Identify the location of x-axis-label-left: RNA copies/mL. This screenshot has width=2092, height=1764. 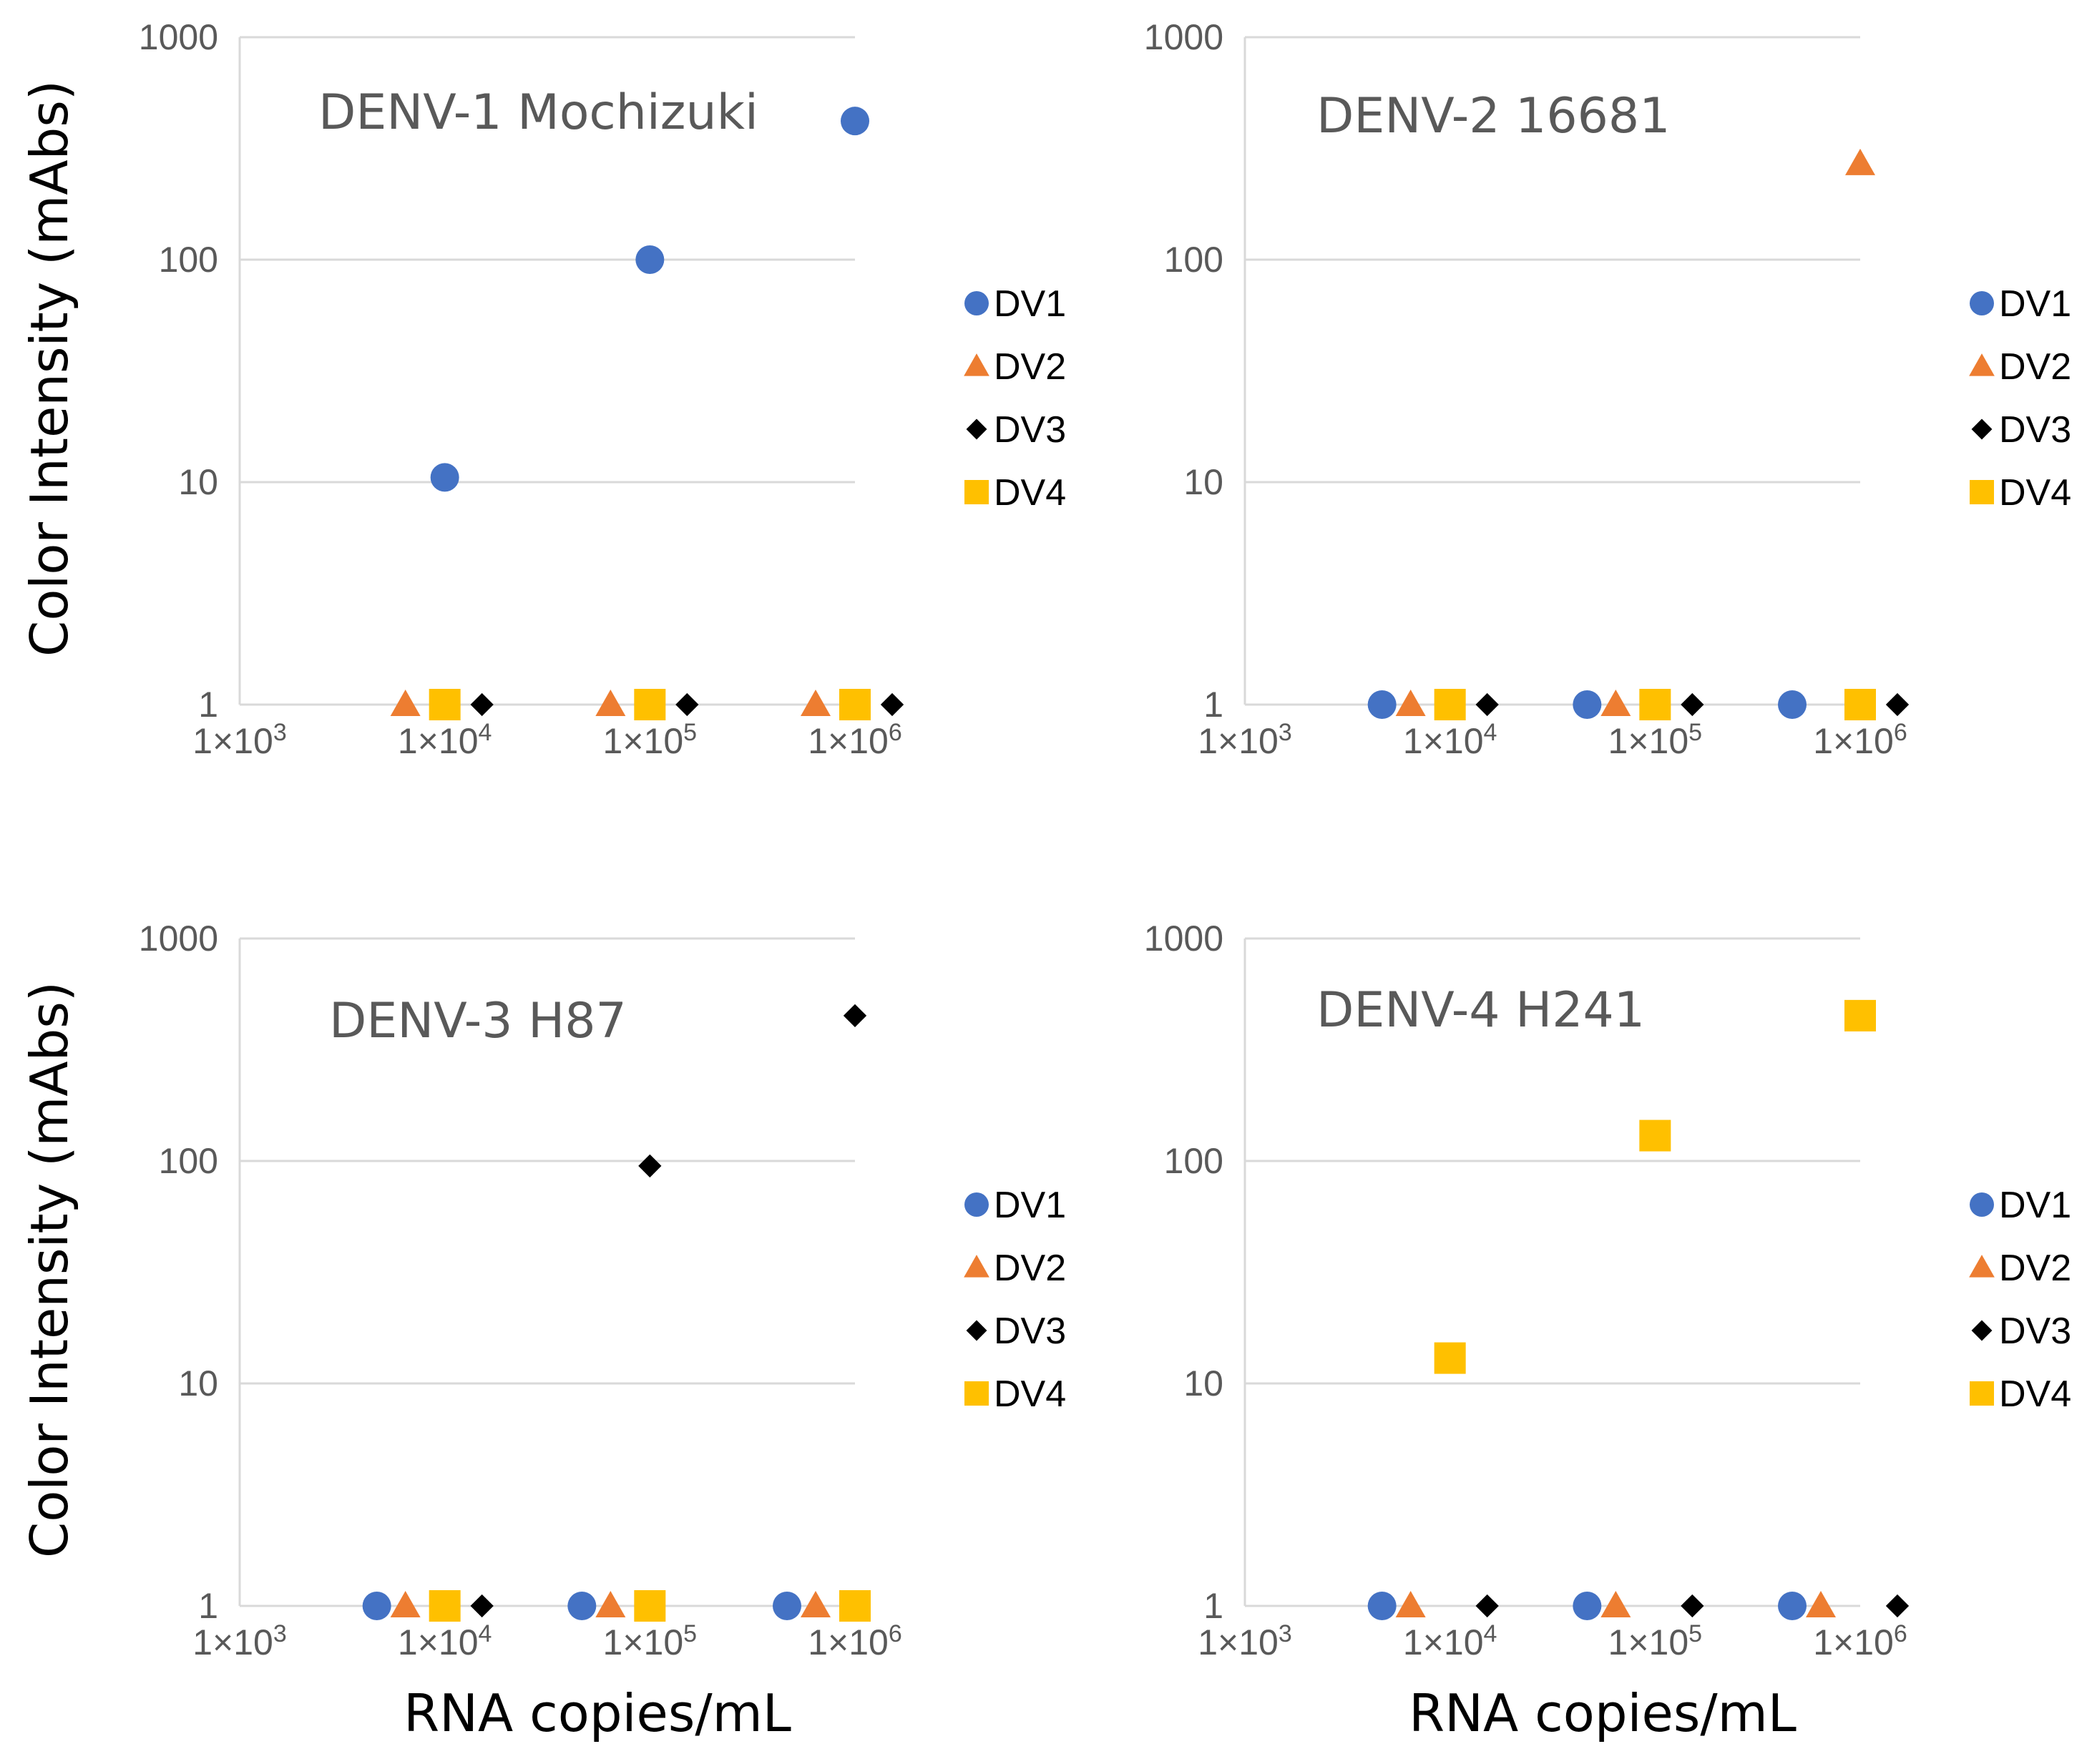
(597, 1713).